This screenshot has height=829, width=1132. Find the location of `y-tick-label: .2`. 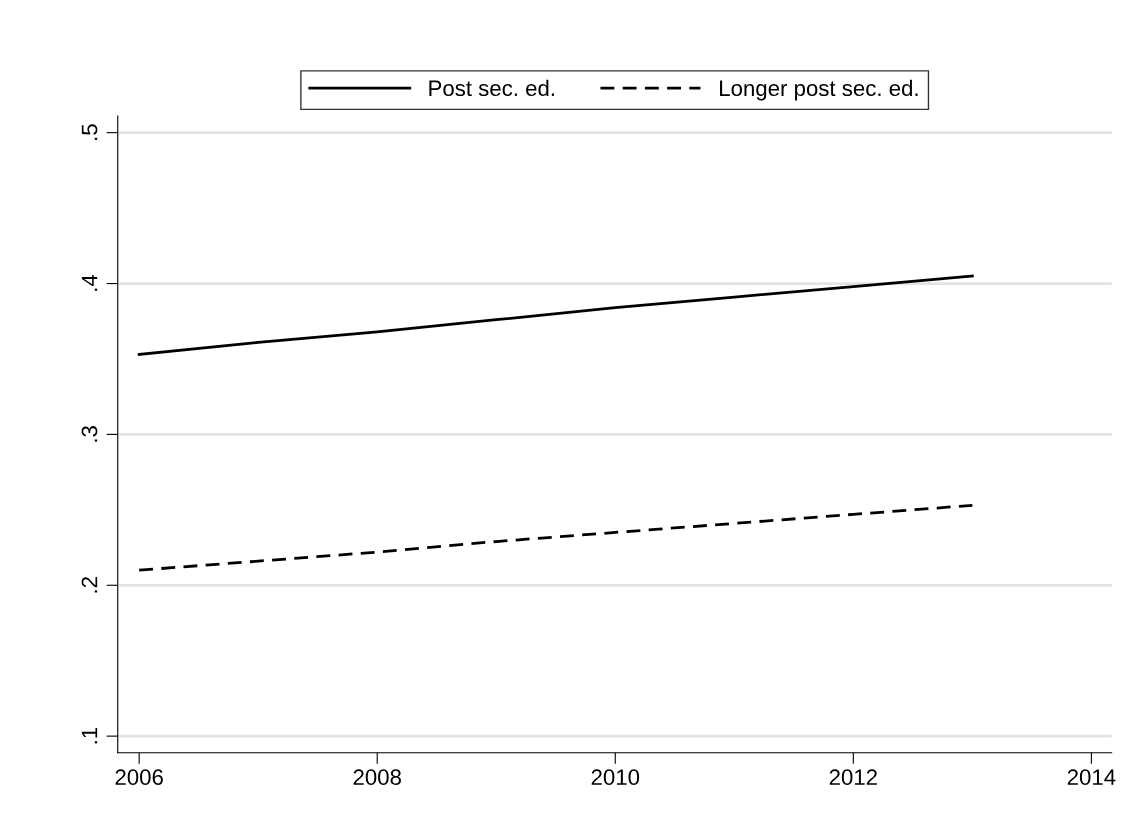

y-tick-label: .2 is located at coordinates (89, 585).